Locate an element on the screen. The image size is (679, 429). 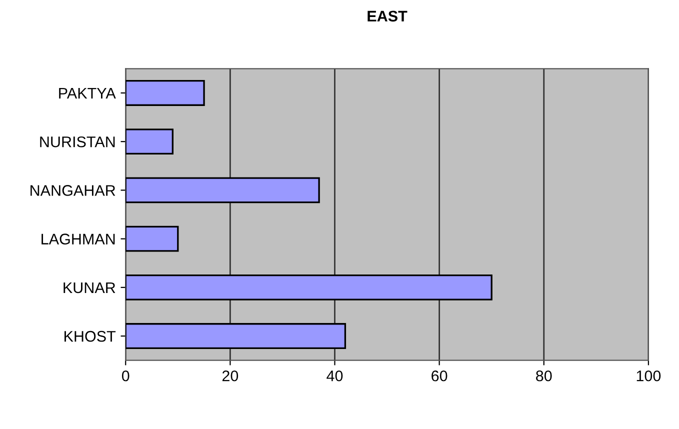
y-tick-label: PAKTYA is located at coordinates (87, 93).